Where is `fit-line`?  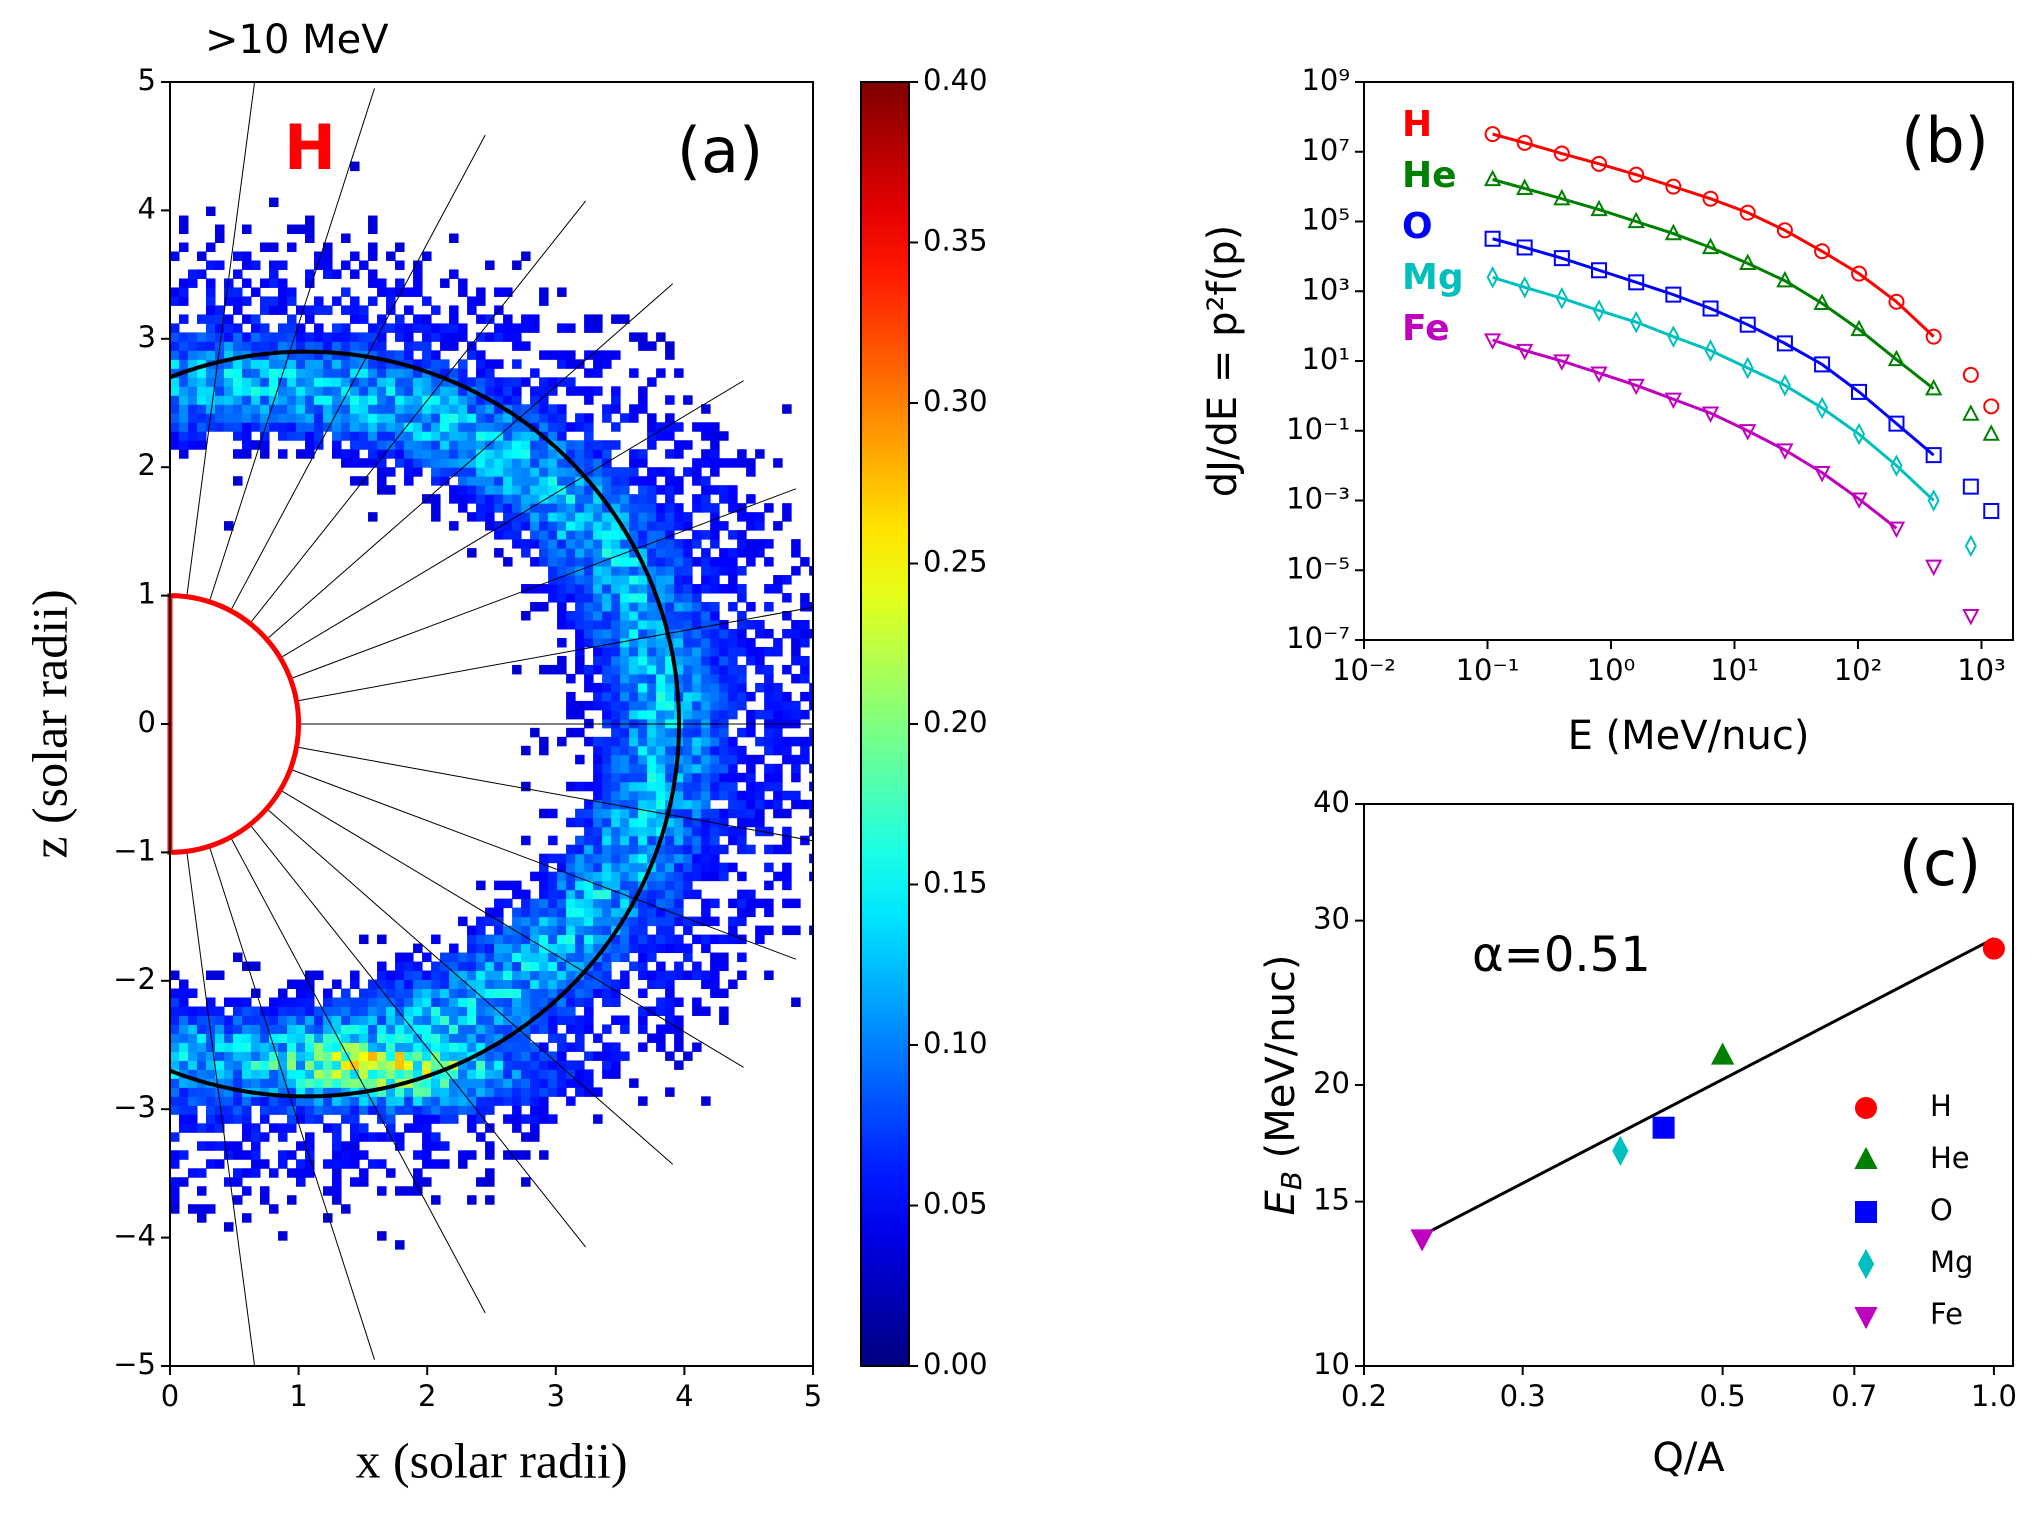 fit-line is located at coordinates (1695, 434).